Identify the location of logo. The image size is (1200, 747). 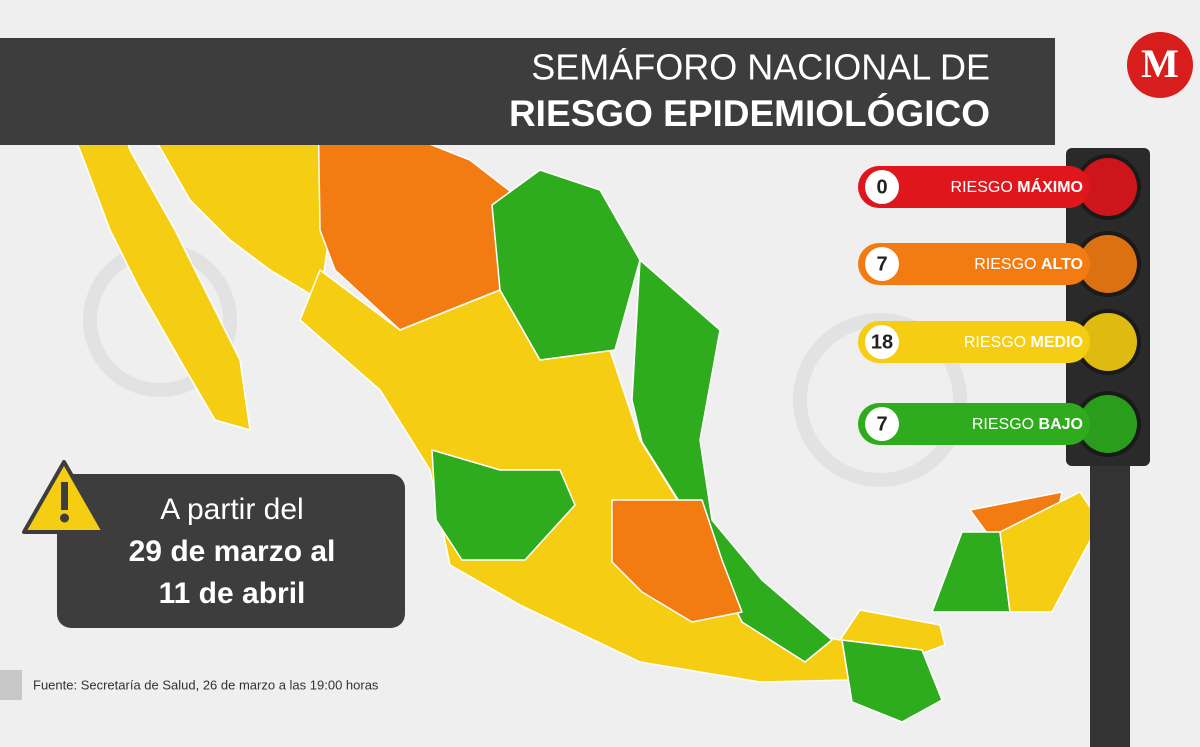
(1160, 65).